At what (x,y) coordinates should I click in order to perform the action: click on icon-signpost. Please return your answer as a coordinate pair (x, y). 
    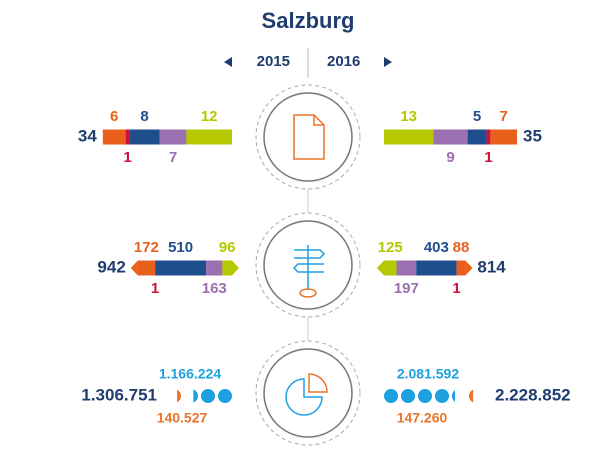
    Looking at the image, I should click on (308, 265).